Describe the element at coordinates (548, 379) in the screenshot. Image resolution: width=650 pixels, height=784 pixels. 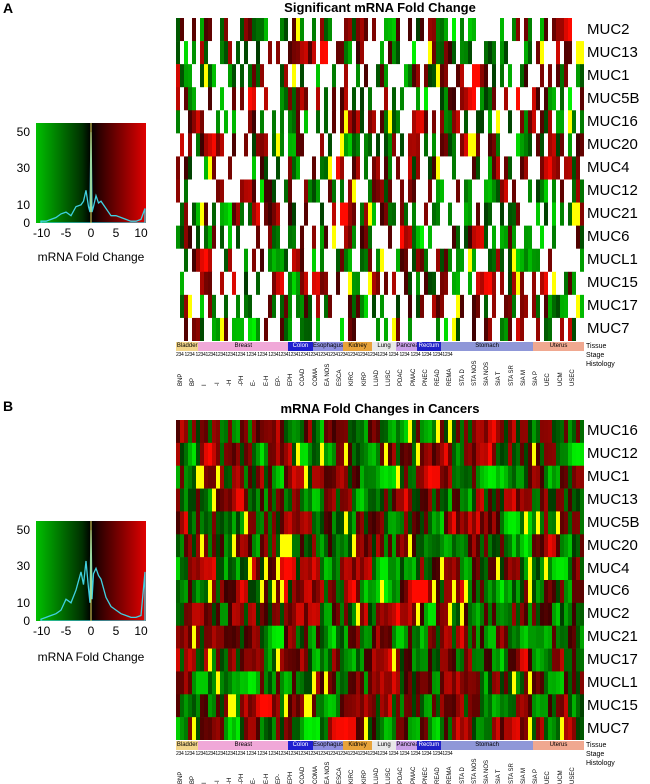
I see `histology-label: UEC` at that location.